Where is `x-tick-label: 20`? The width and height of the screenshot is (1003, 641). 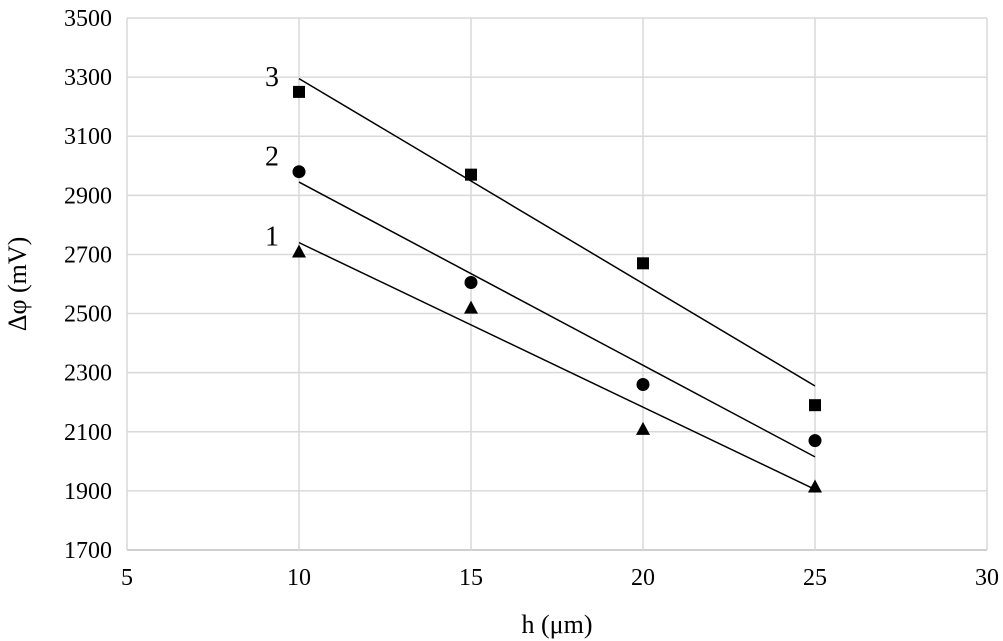
x-tick-label: 20 is located at coordinates (643, 578).